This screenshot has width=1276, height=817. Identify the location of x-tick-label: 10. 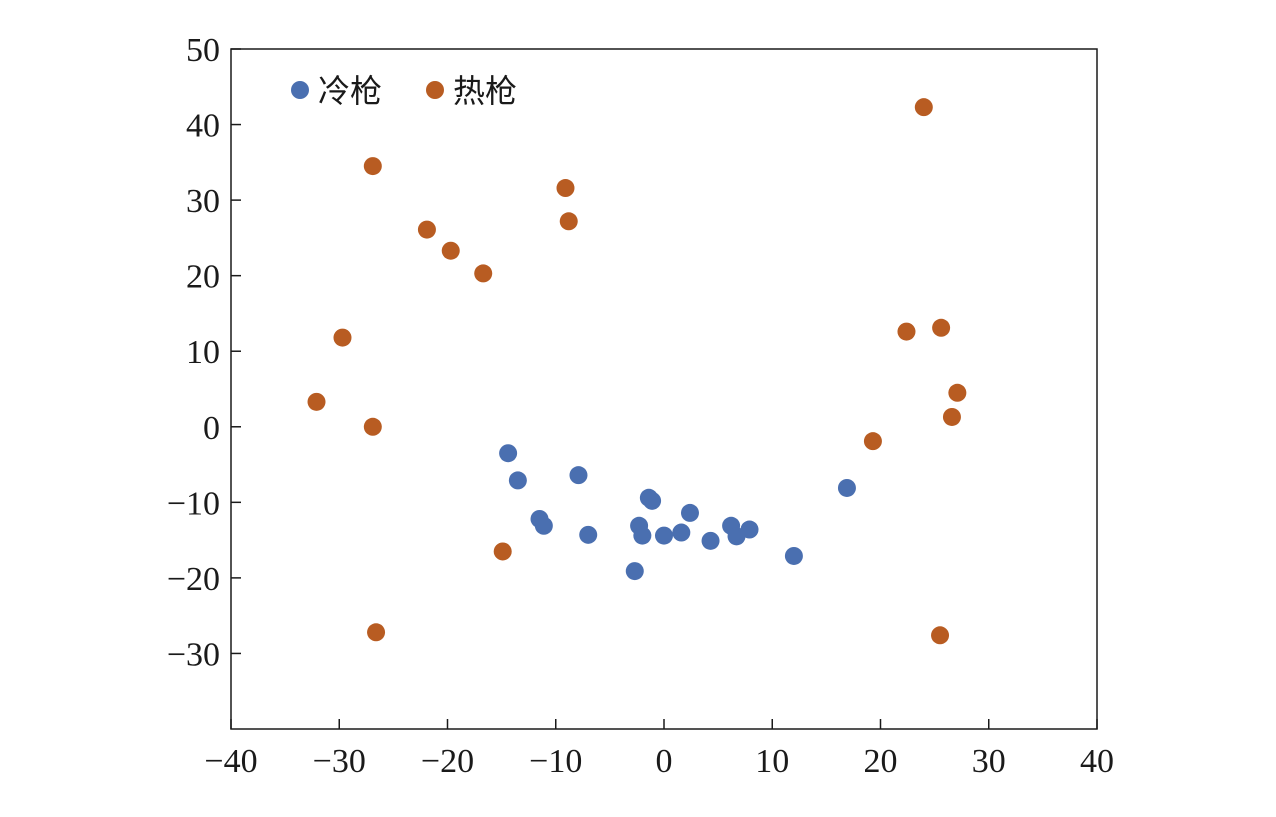
(772, 761).